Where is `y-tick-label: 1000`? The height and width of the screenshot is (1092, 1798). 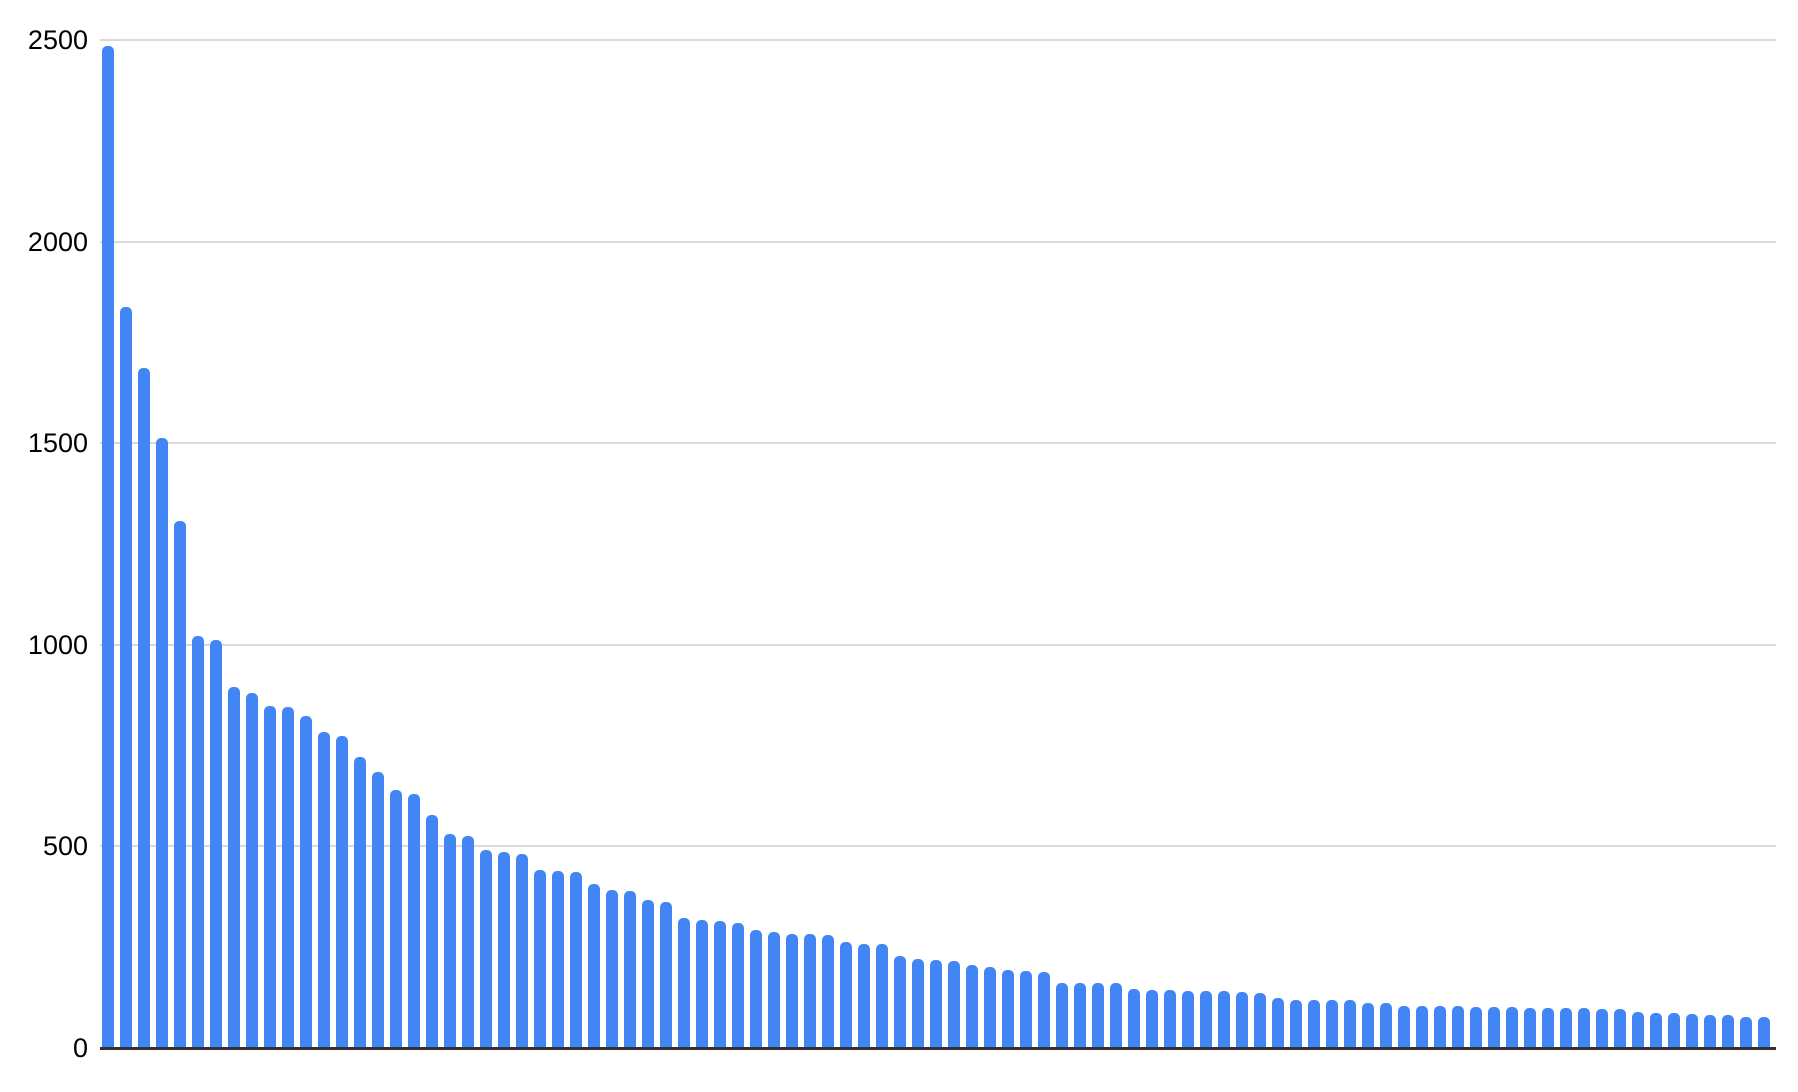 y-tick-label: 1000 is located at coordinates (57, 644).